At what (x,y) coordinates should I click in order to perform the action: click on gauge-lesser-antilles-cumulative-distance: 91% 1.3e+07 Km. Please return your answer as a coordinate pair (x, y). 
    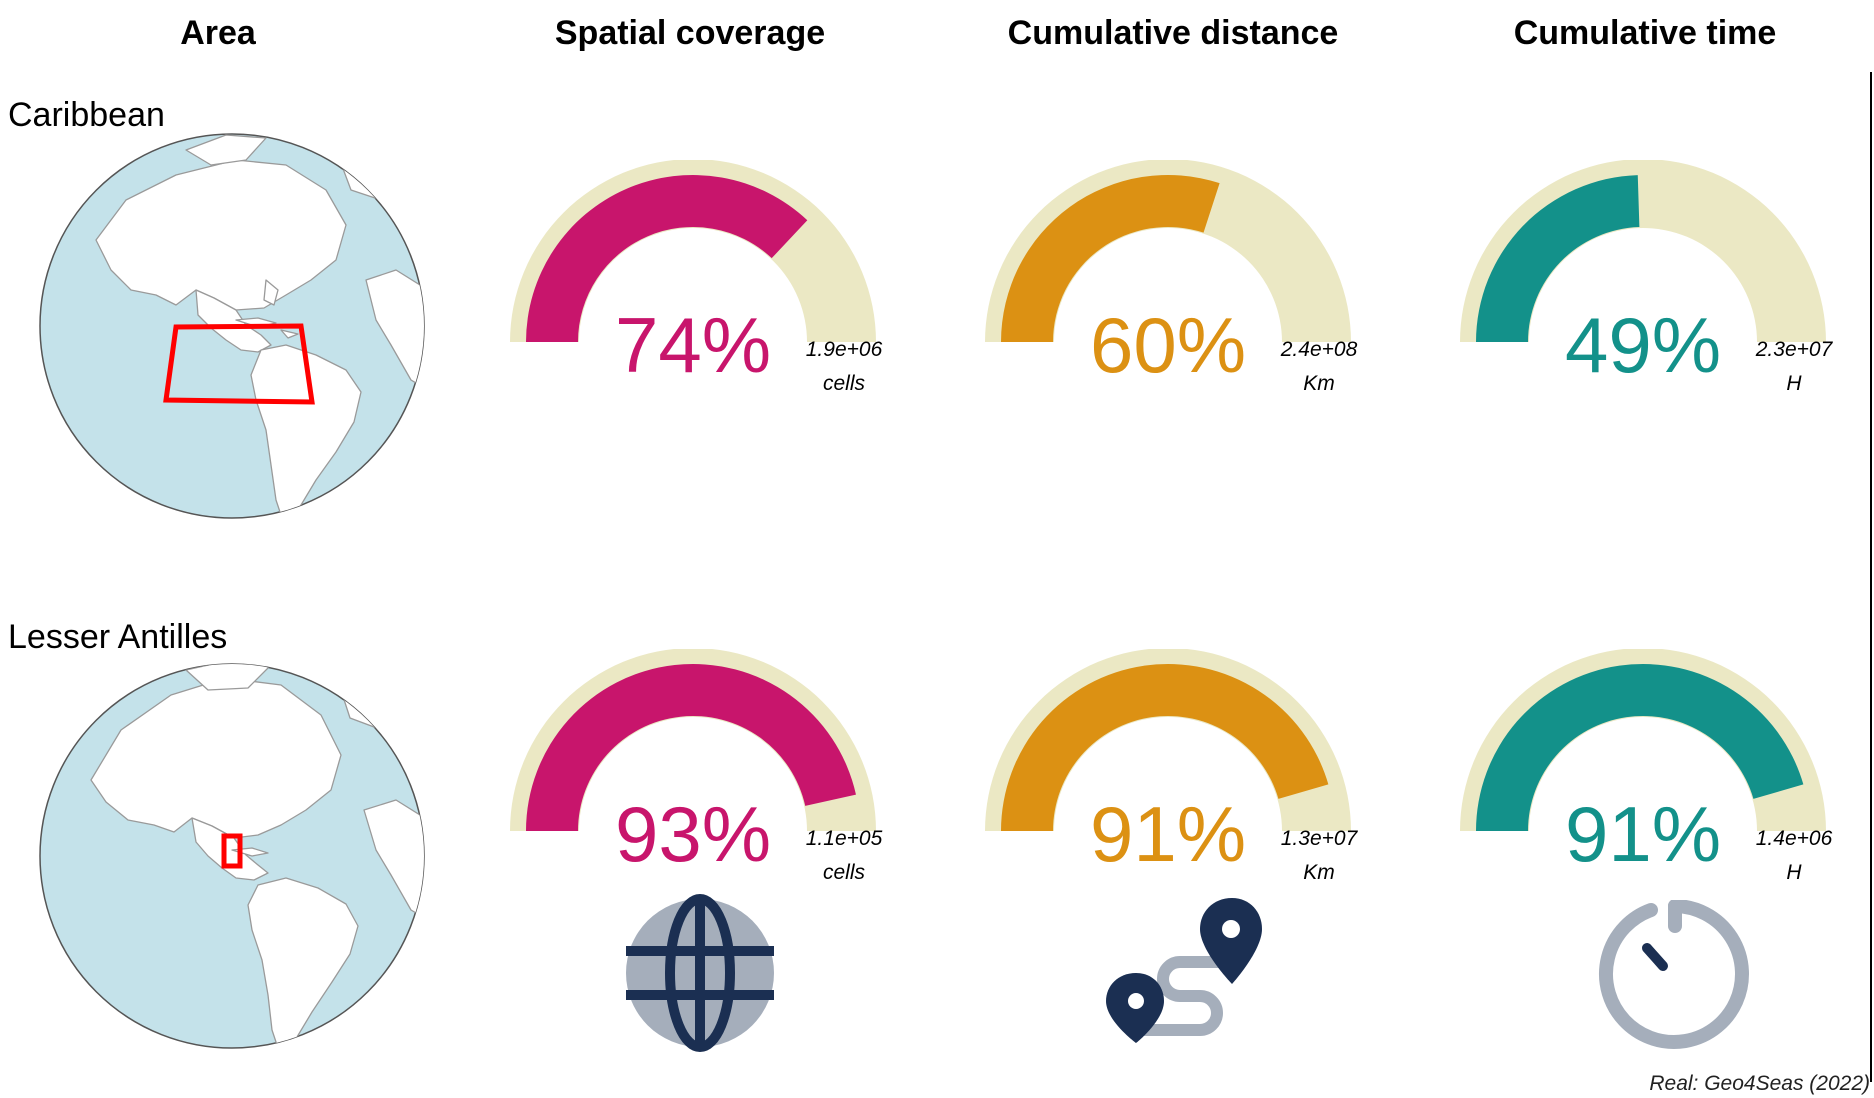
    Looking at the image, I should click on (1172, 766).